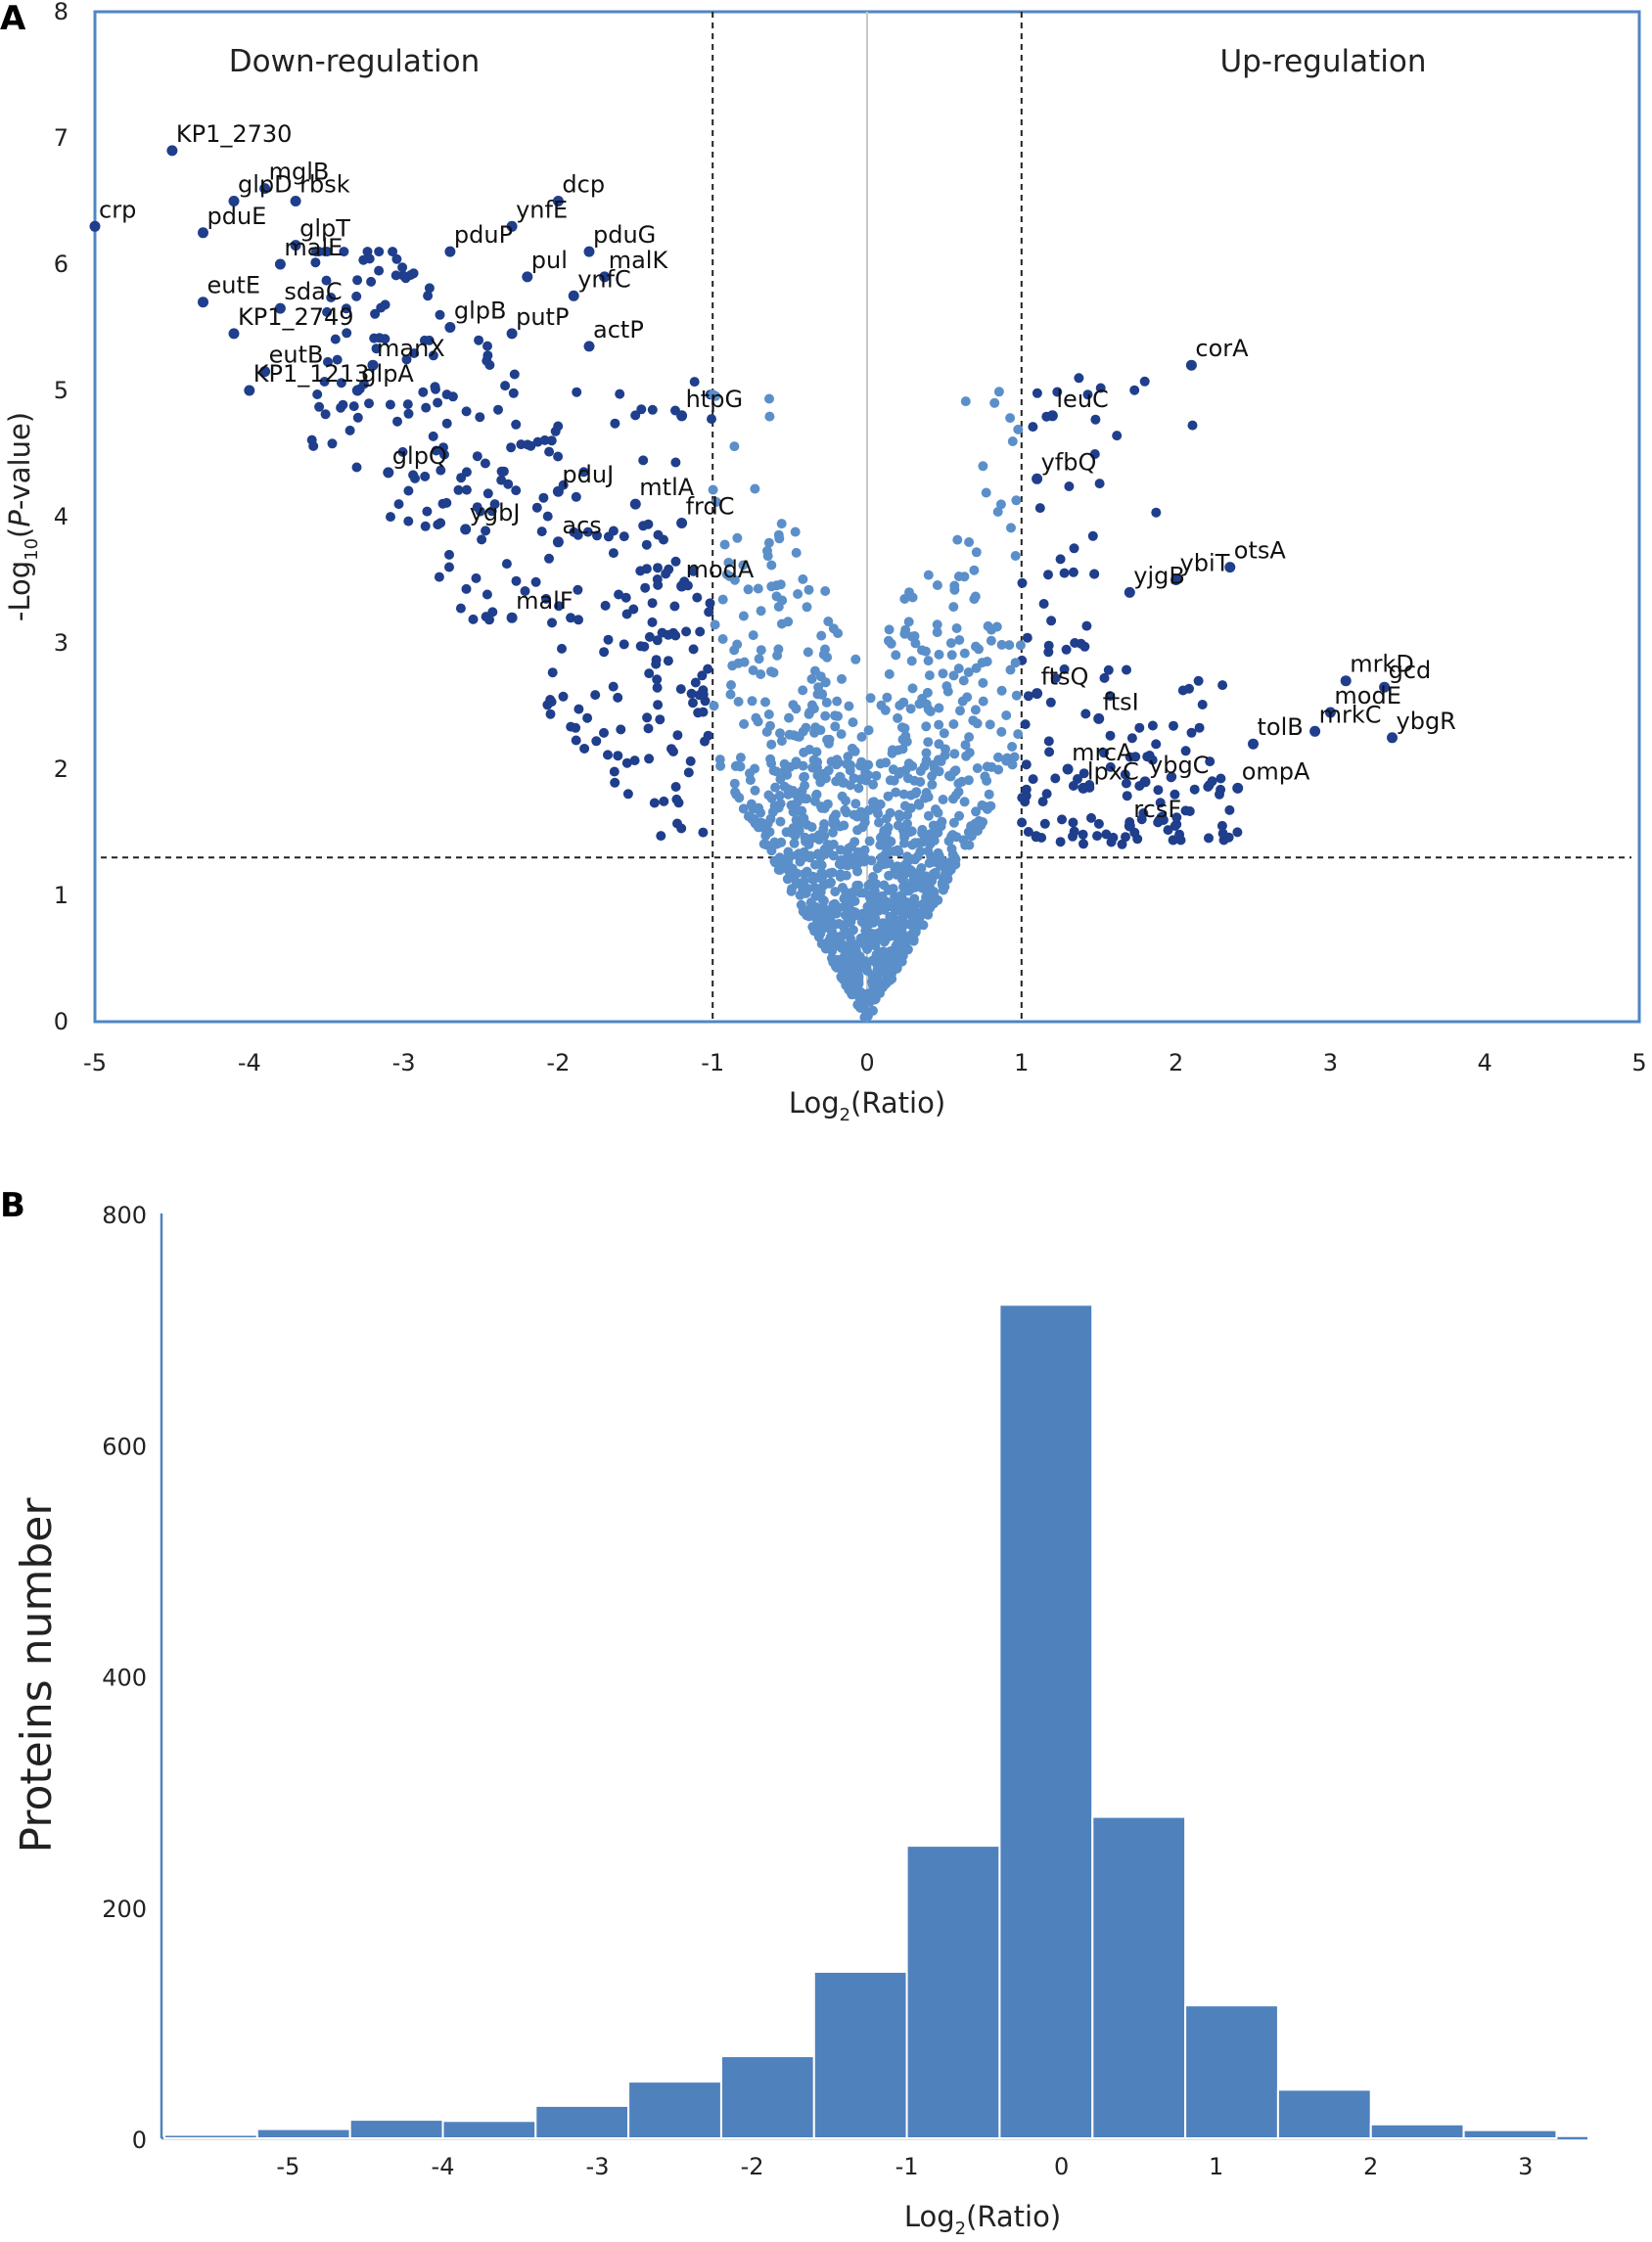 The height and width of the screenshot is (2242, 1652). I want to click on gene-label-ybiT: ybiT, so click(1205, 563).